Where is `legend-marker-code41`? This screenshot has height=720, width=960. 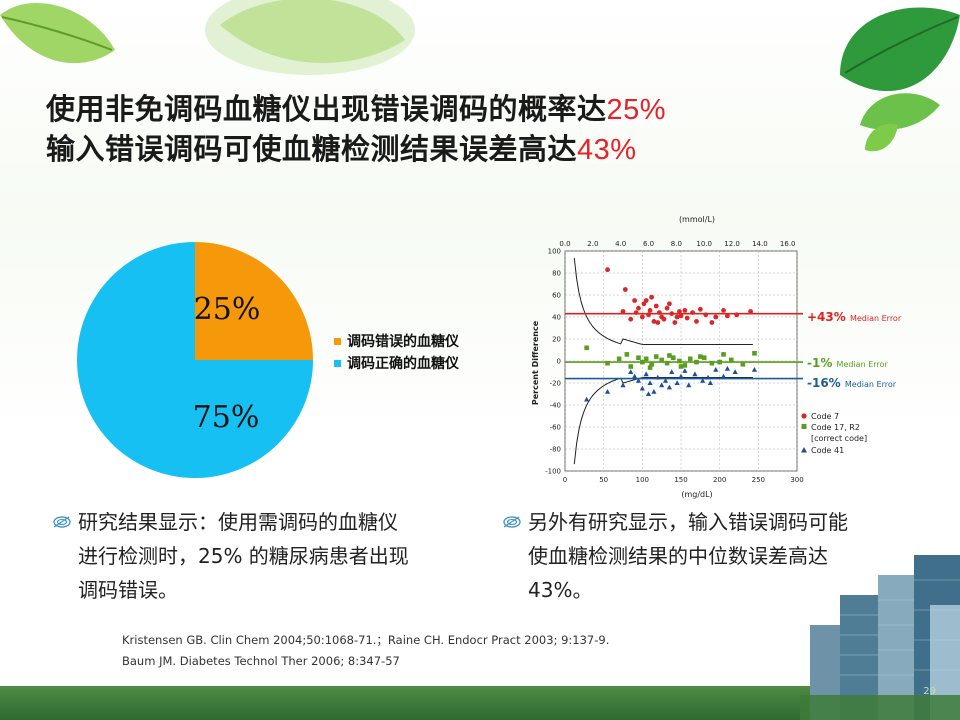
legend-marker-code41 is located at coordinates (804, 450).